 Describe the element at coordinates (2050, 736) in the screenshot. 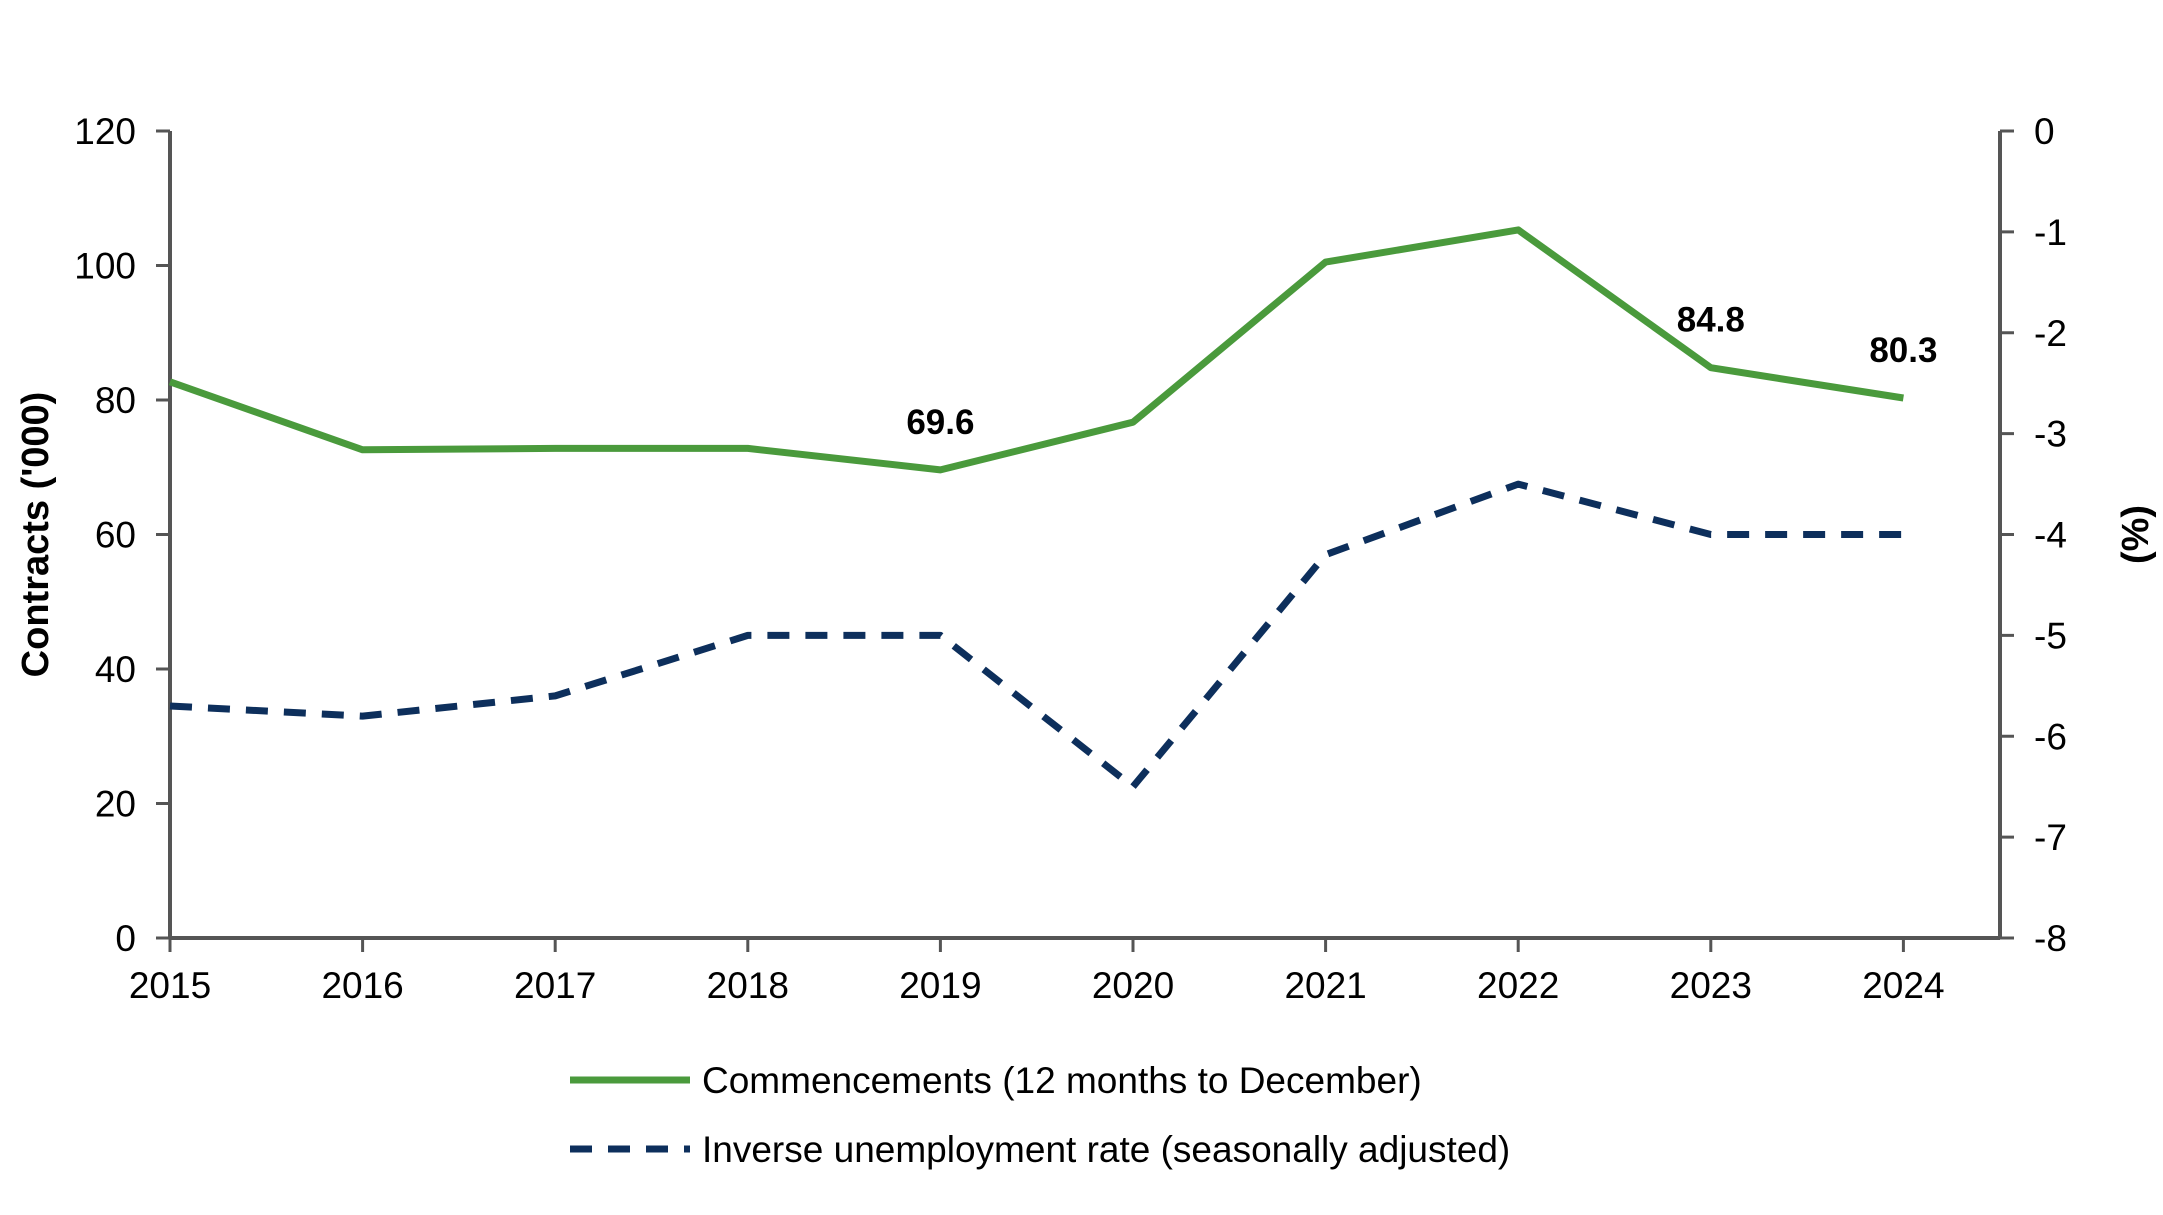

I see `right-tick-label: -6` at that location.